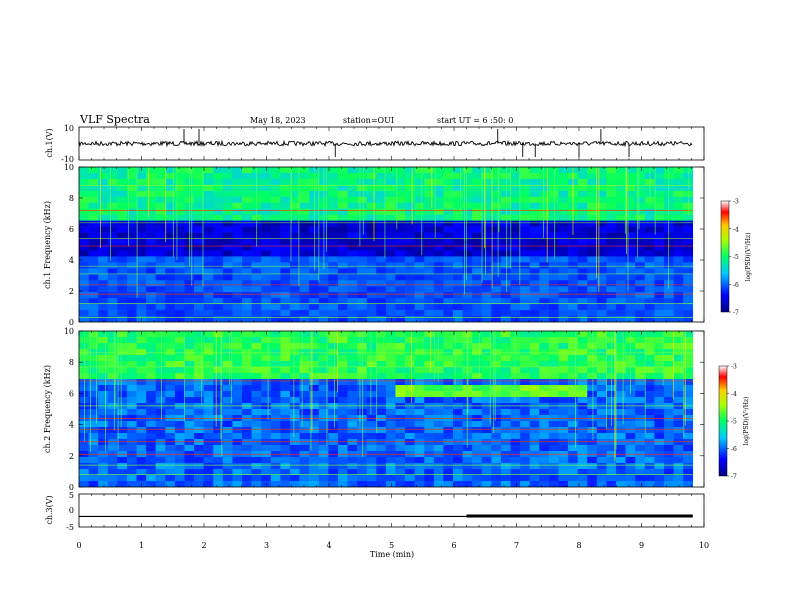  I want to click on ch1-xticks, so click(391, 143).